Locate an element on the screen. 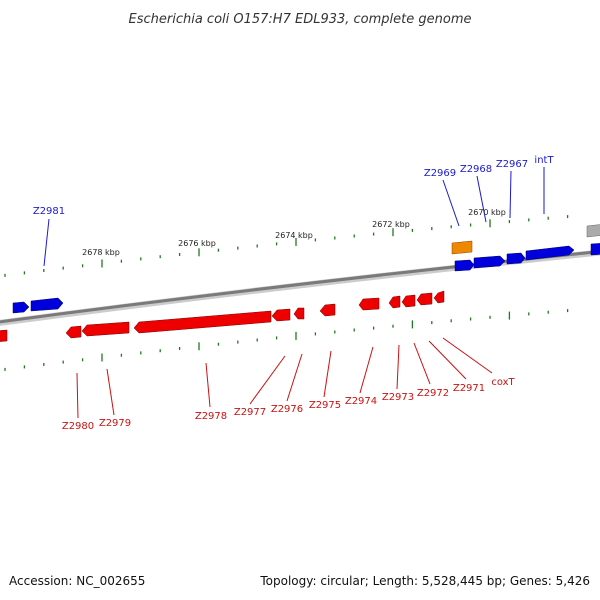 The width and height of the screenshot is (600, 600). gene-arrow-intT is located at coordinates (550, 253).